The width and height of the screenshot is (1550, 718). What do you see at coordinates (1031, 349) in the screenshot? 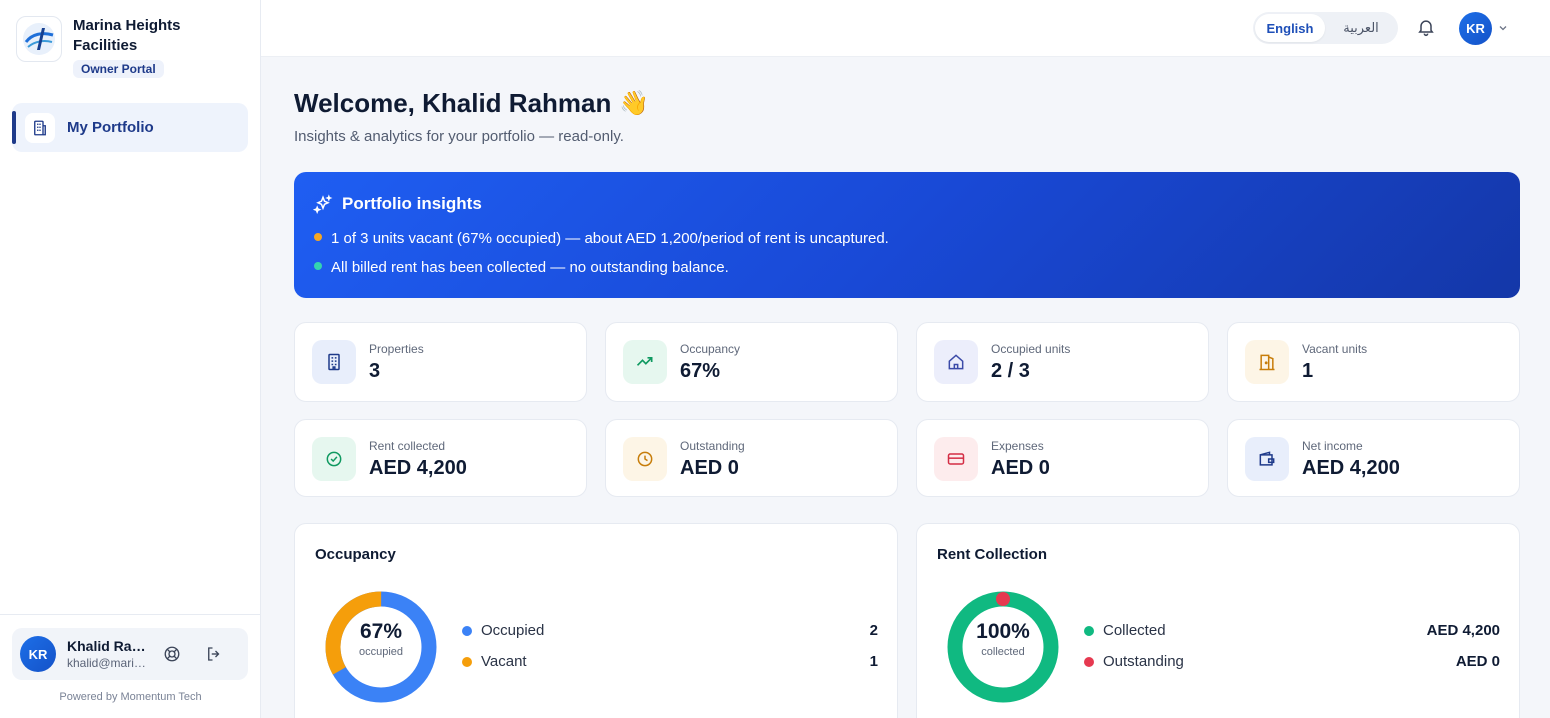
I see `stat-label: Occupied units` at bounding box center [1031, 349].